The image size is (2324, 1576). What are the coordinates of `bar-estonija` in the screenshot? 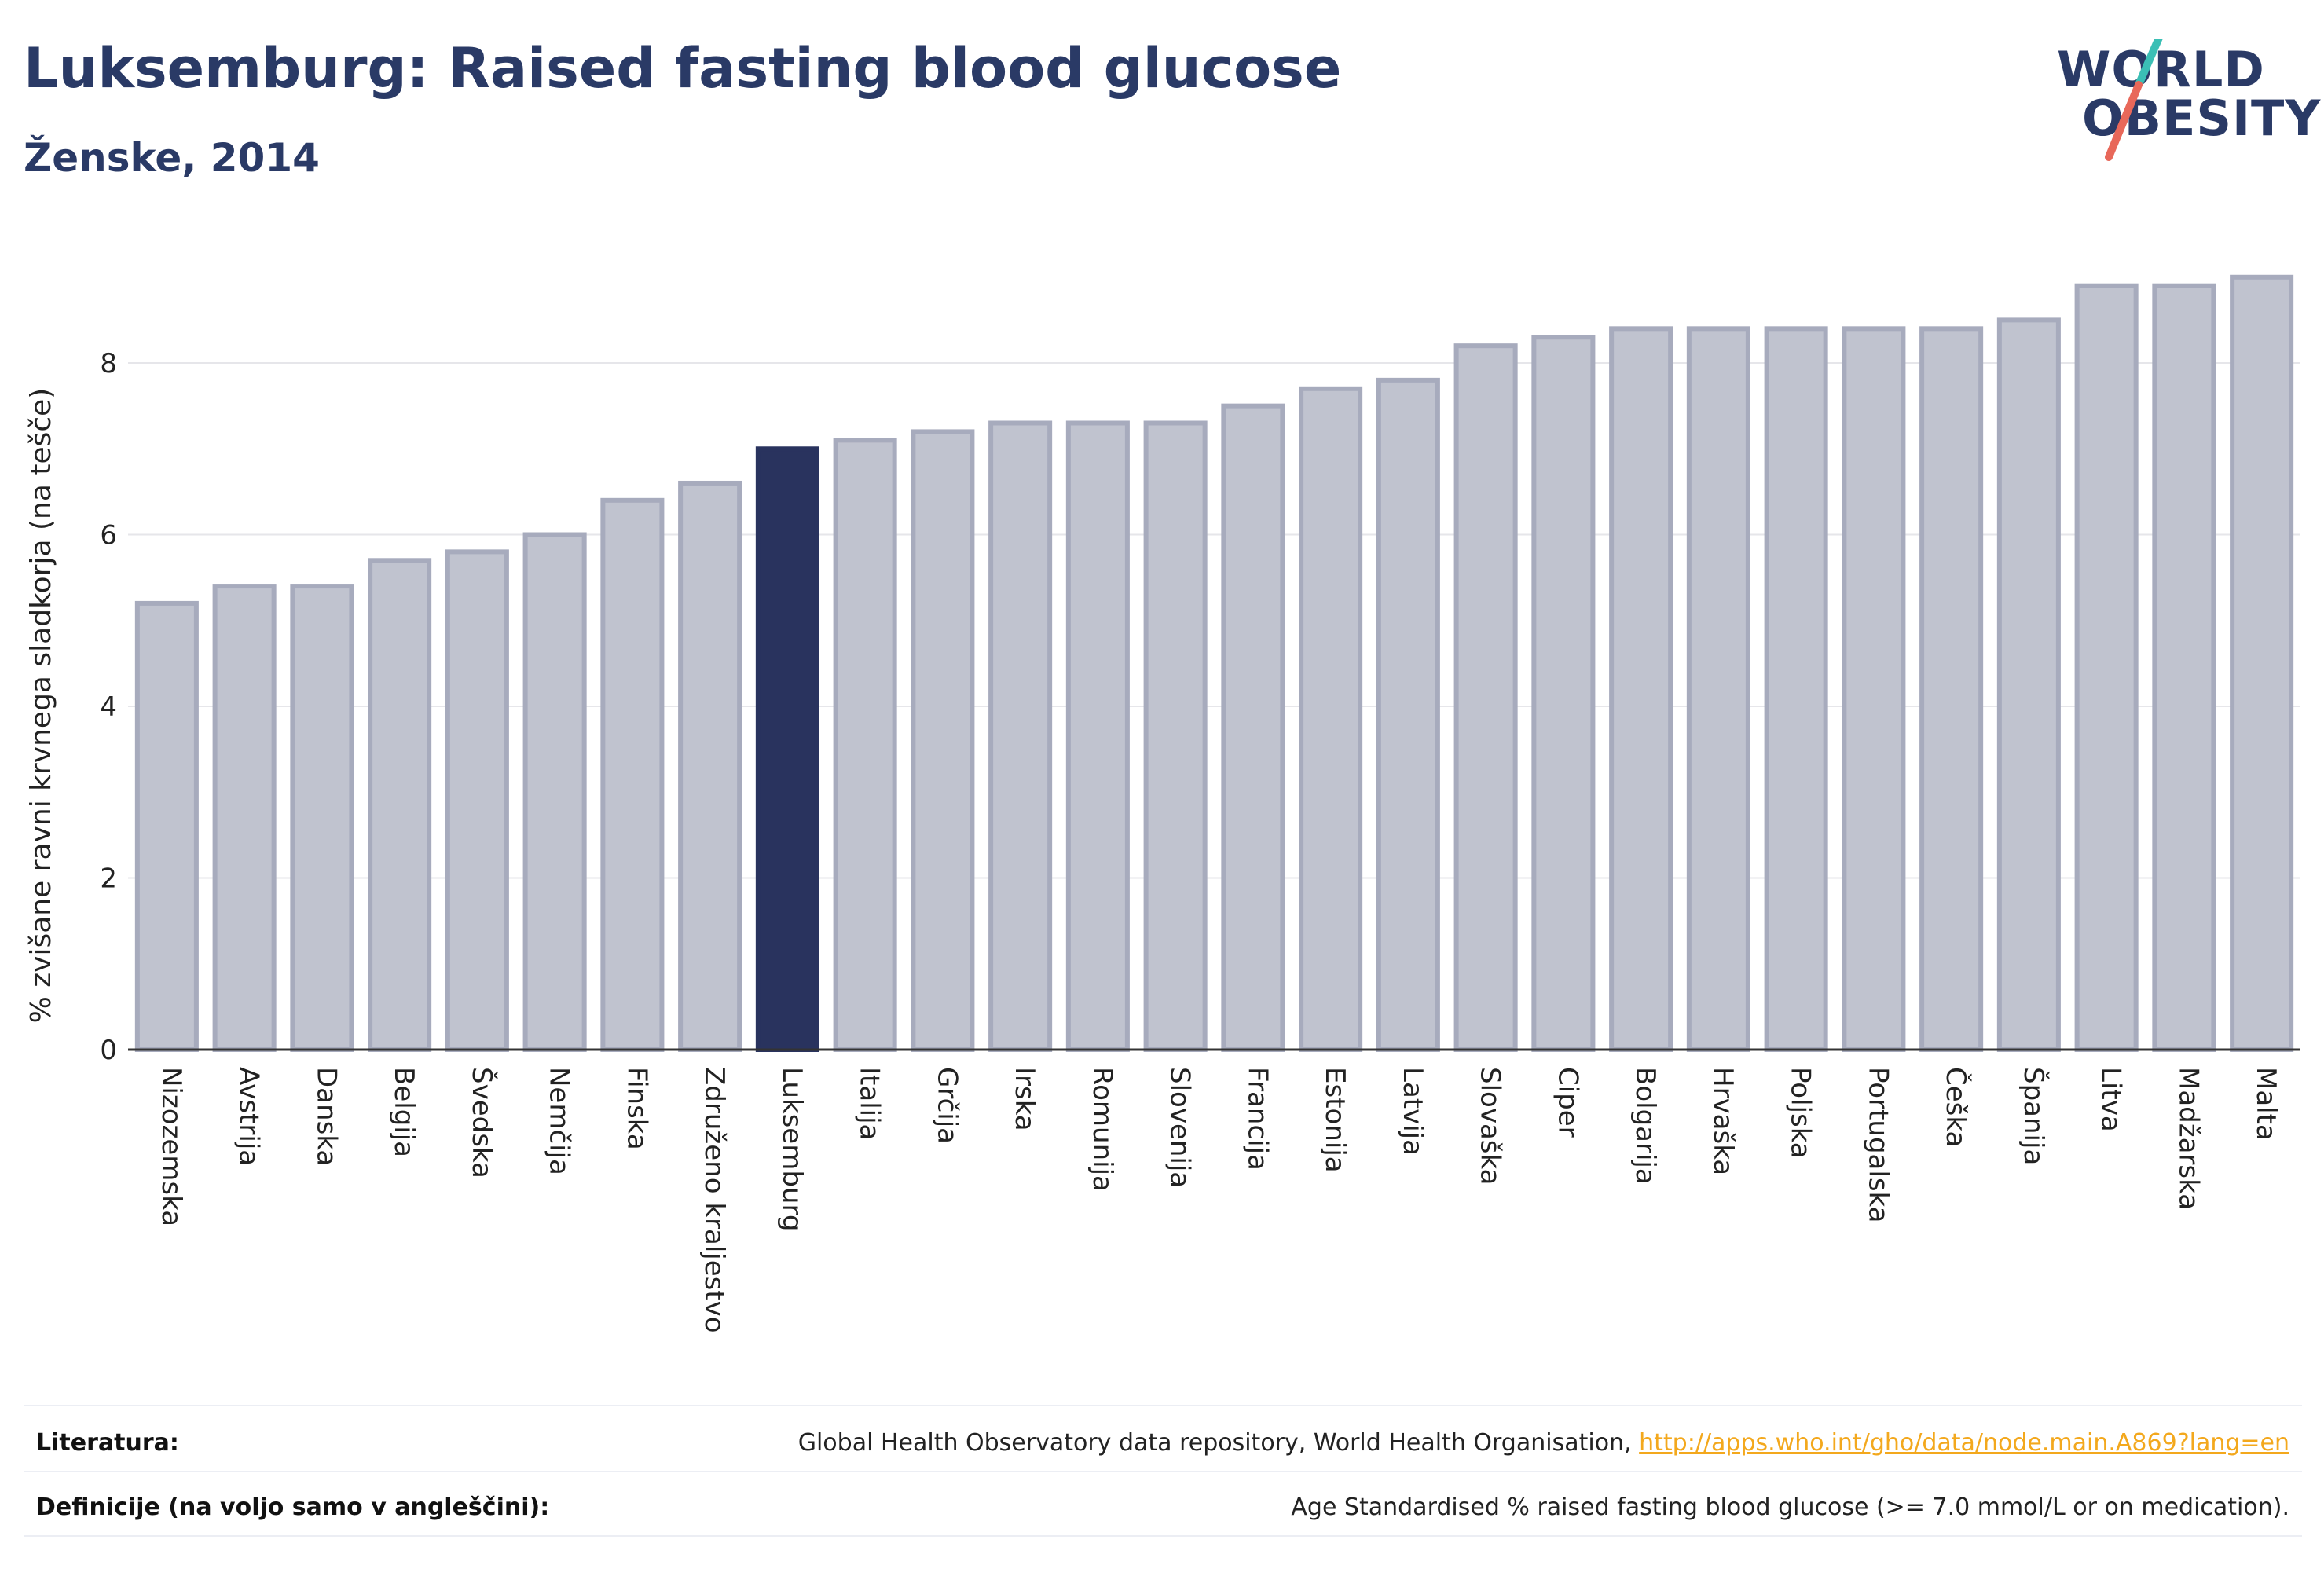 It's located at (1331, 719).